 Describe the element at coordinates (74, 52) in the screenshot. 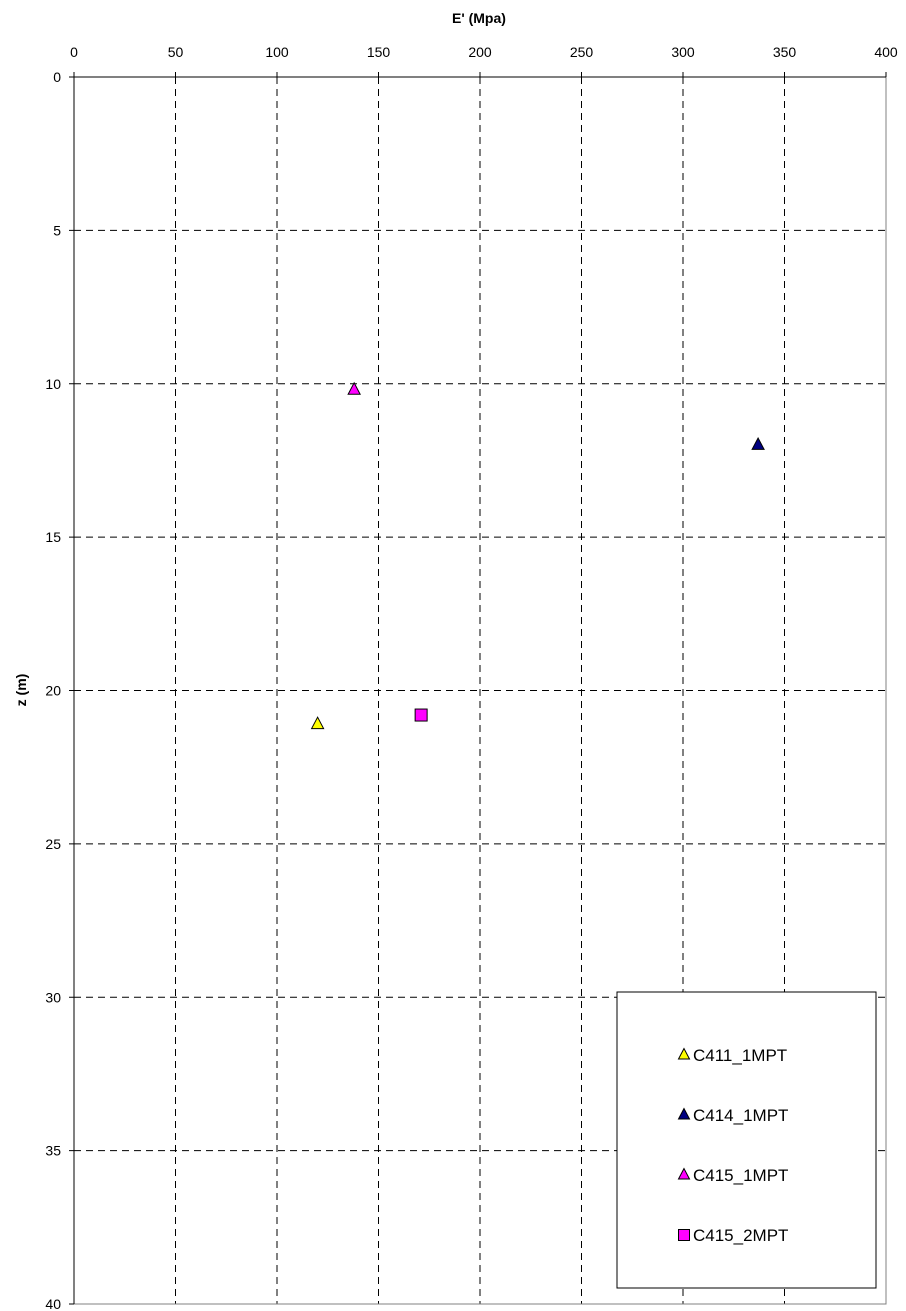

I see `x-tick-label: 0` at that location.